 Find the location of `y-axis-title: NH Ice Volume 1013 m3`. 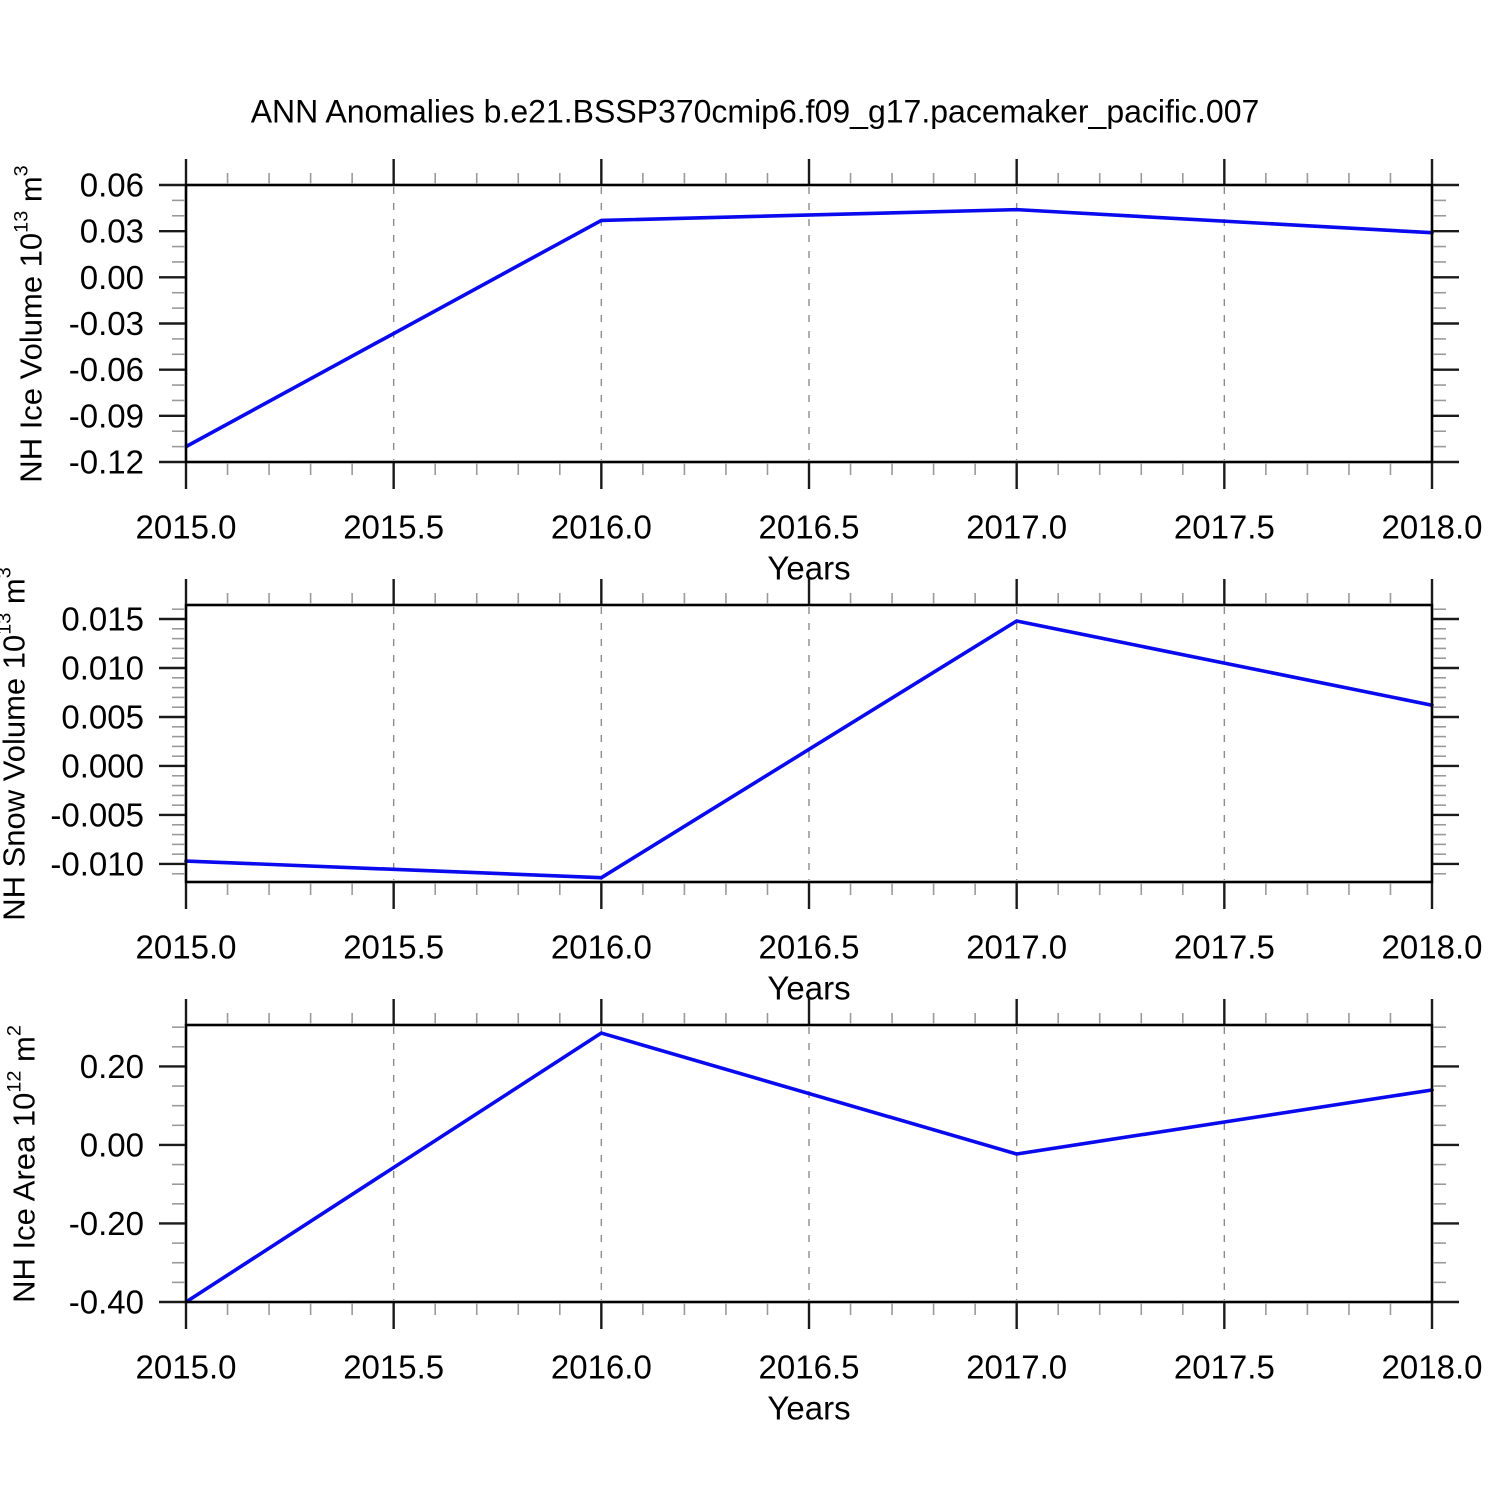

y-axis-title: NH Ice Volume 1013 m3 is located at coordinates (29, 324).